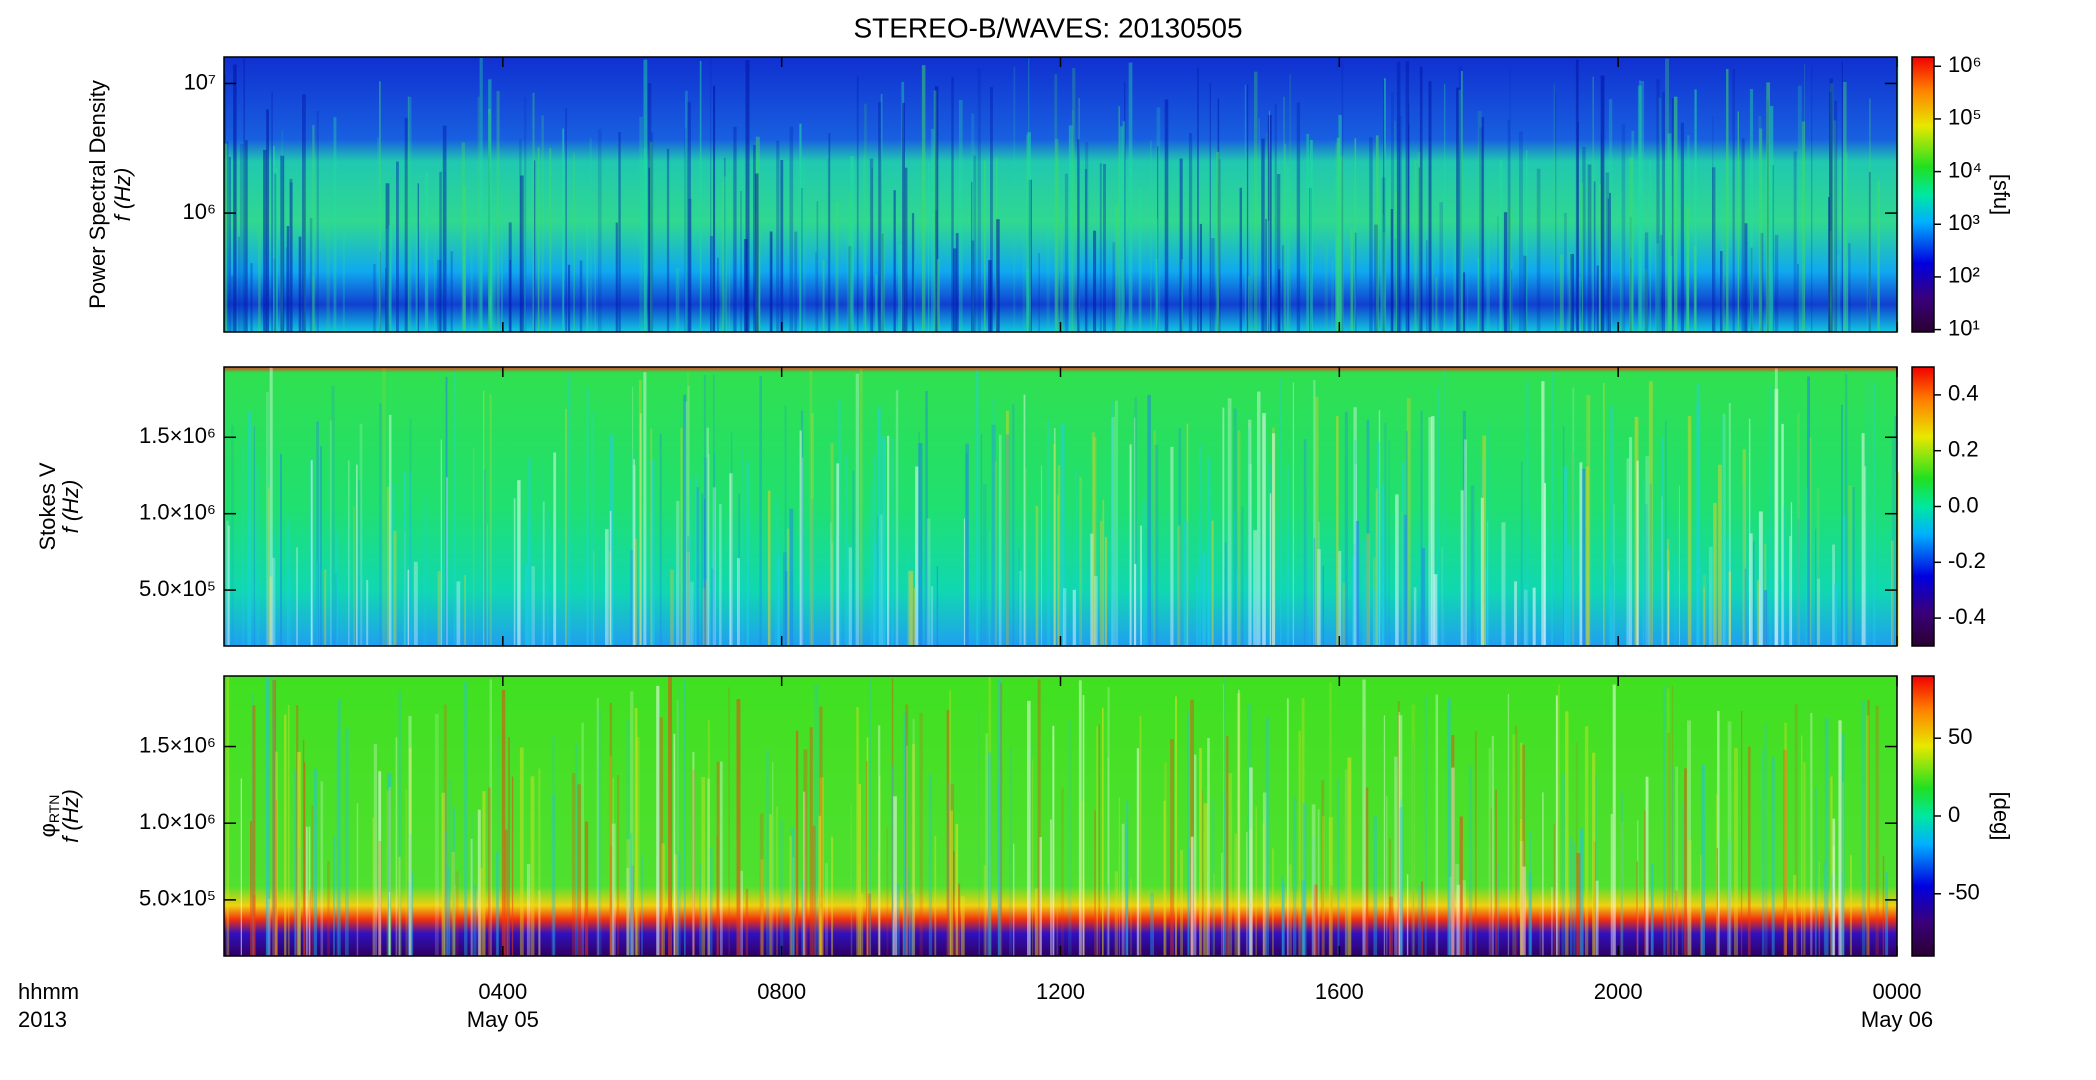  I want to click on y-axis-label-subscript: RTN, so click(54, 809).